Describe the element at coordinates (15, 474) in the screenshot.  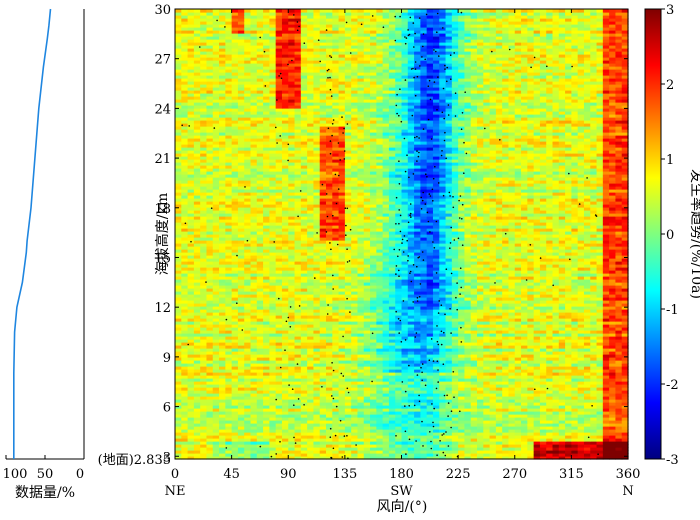
I see `profile-x-tick-label: 100` at that location.